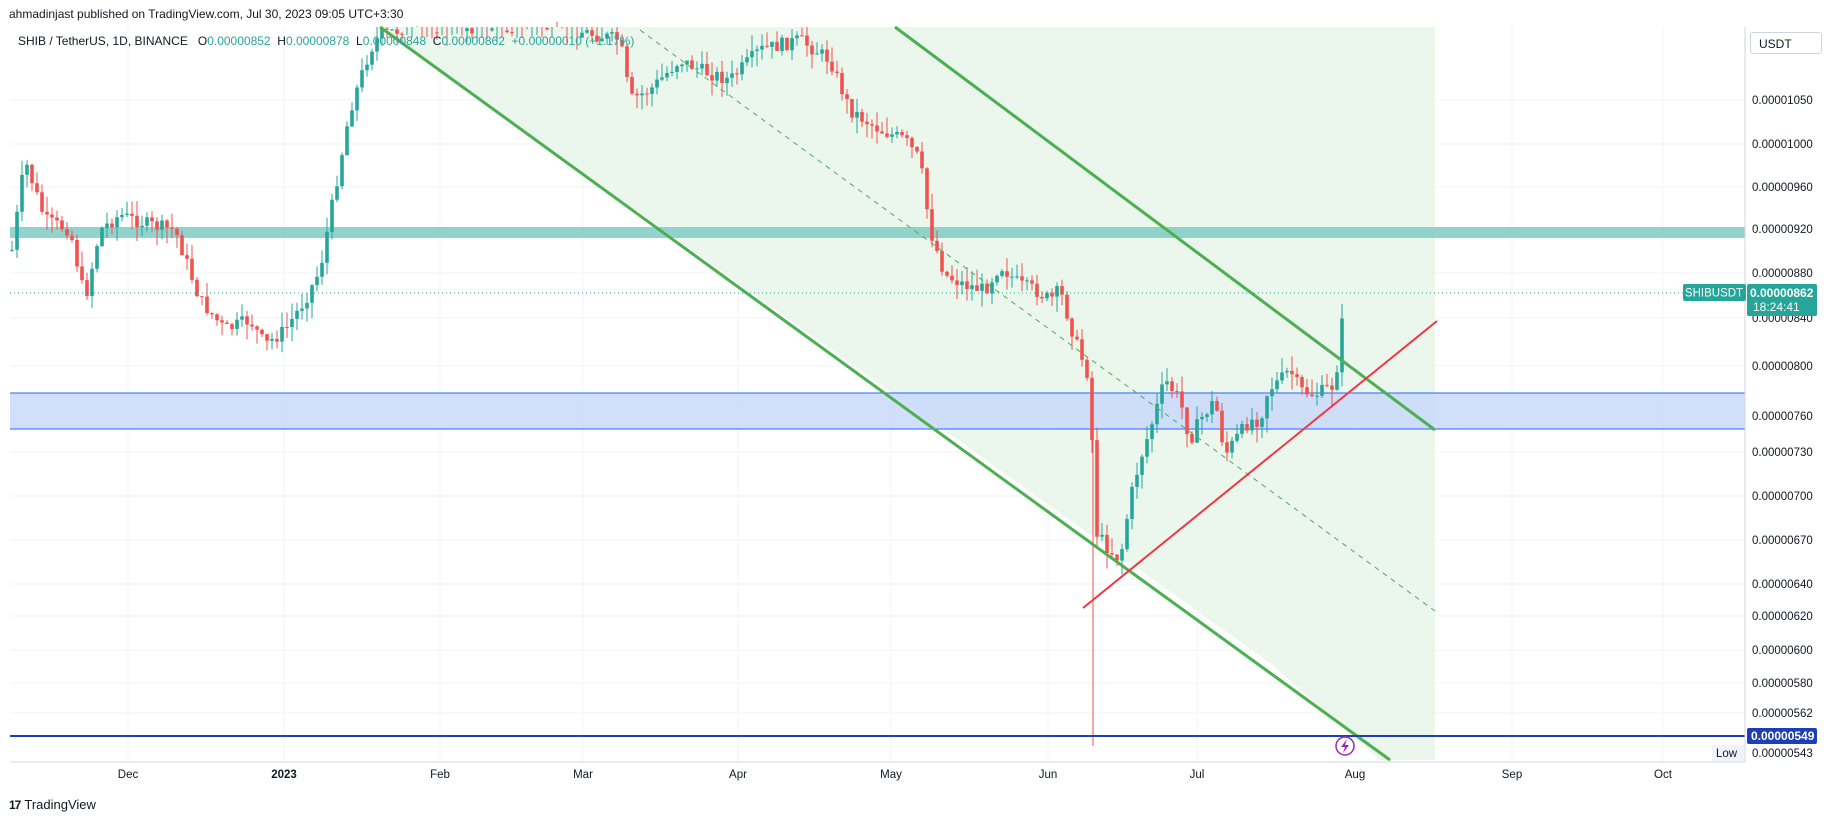  What do you see at coordinates (1355, 775) in the screenshot?
I see `time-tick-label: Aug` at bounding box center [1355, 775].